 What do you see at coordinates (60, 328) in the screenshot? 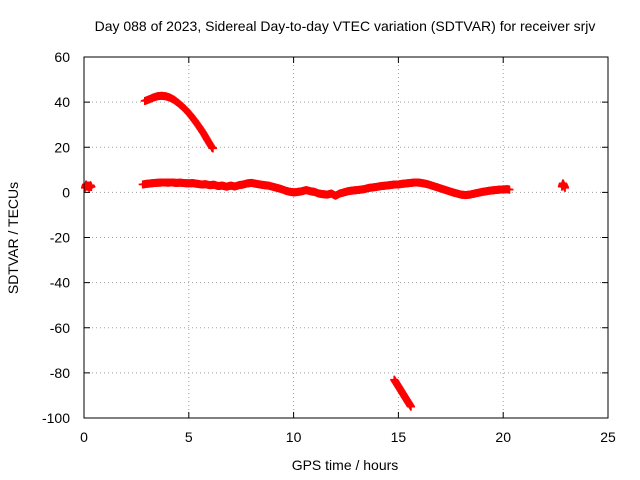
I see `y-tick-label: -60` at bounding box center [60, 328].